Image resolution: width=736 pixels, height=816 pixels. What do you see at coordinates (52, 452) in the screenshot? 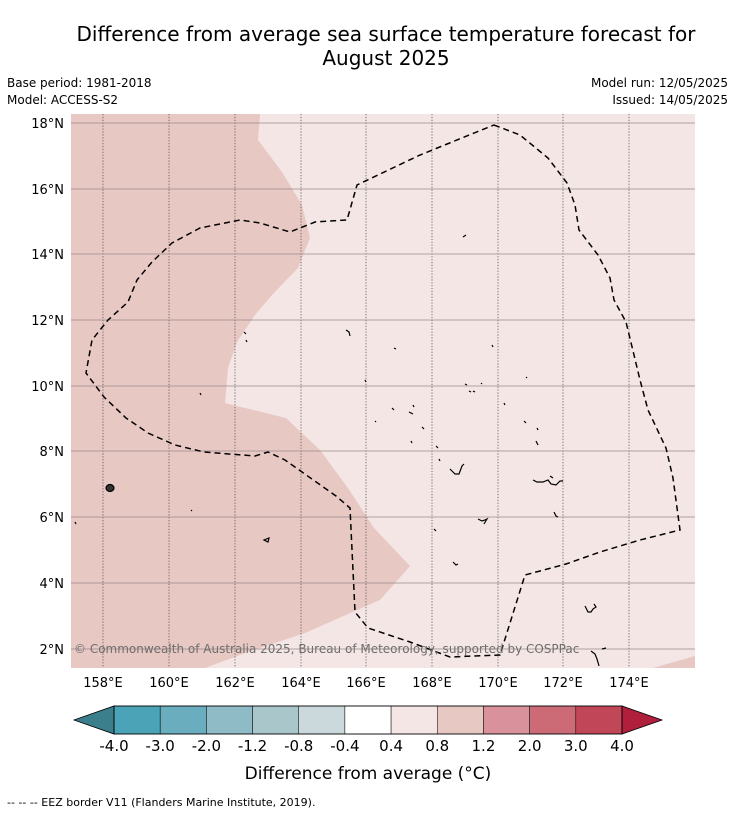
I see `latitude-label: 8°N` at bounding box center [52, 452].